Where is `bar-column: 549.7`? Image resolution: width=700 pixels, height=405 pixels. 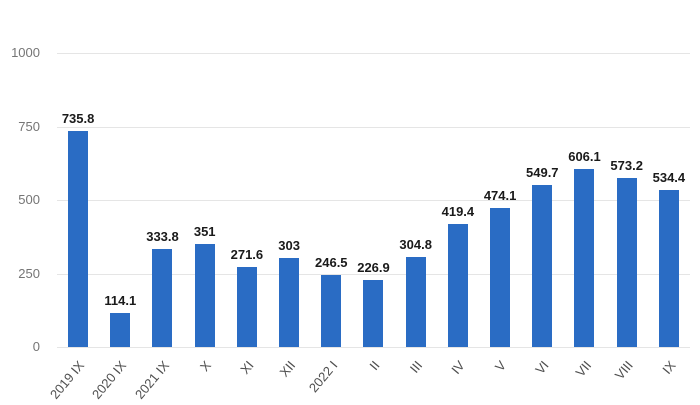
bar-column: 549.7 is located at coordinates (542, 200).